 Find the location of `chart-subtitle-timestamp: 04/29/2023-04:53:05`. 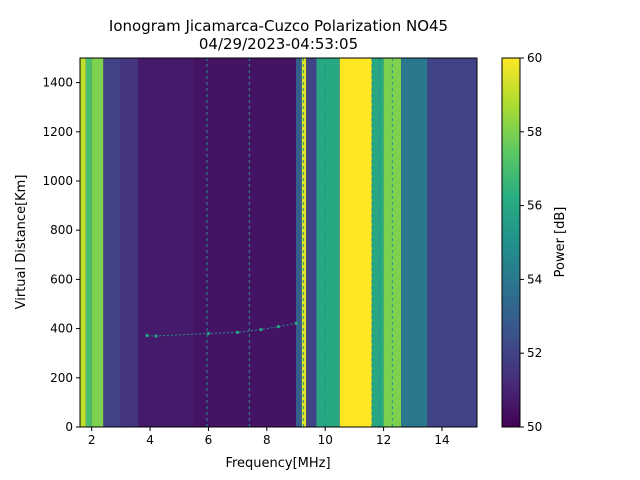

chart-subtitle-timestamp: 04/29/2023-04:53:05 is located at coordinates (278, 44).